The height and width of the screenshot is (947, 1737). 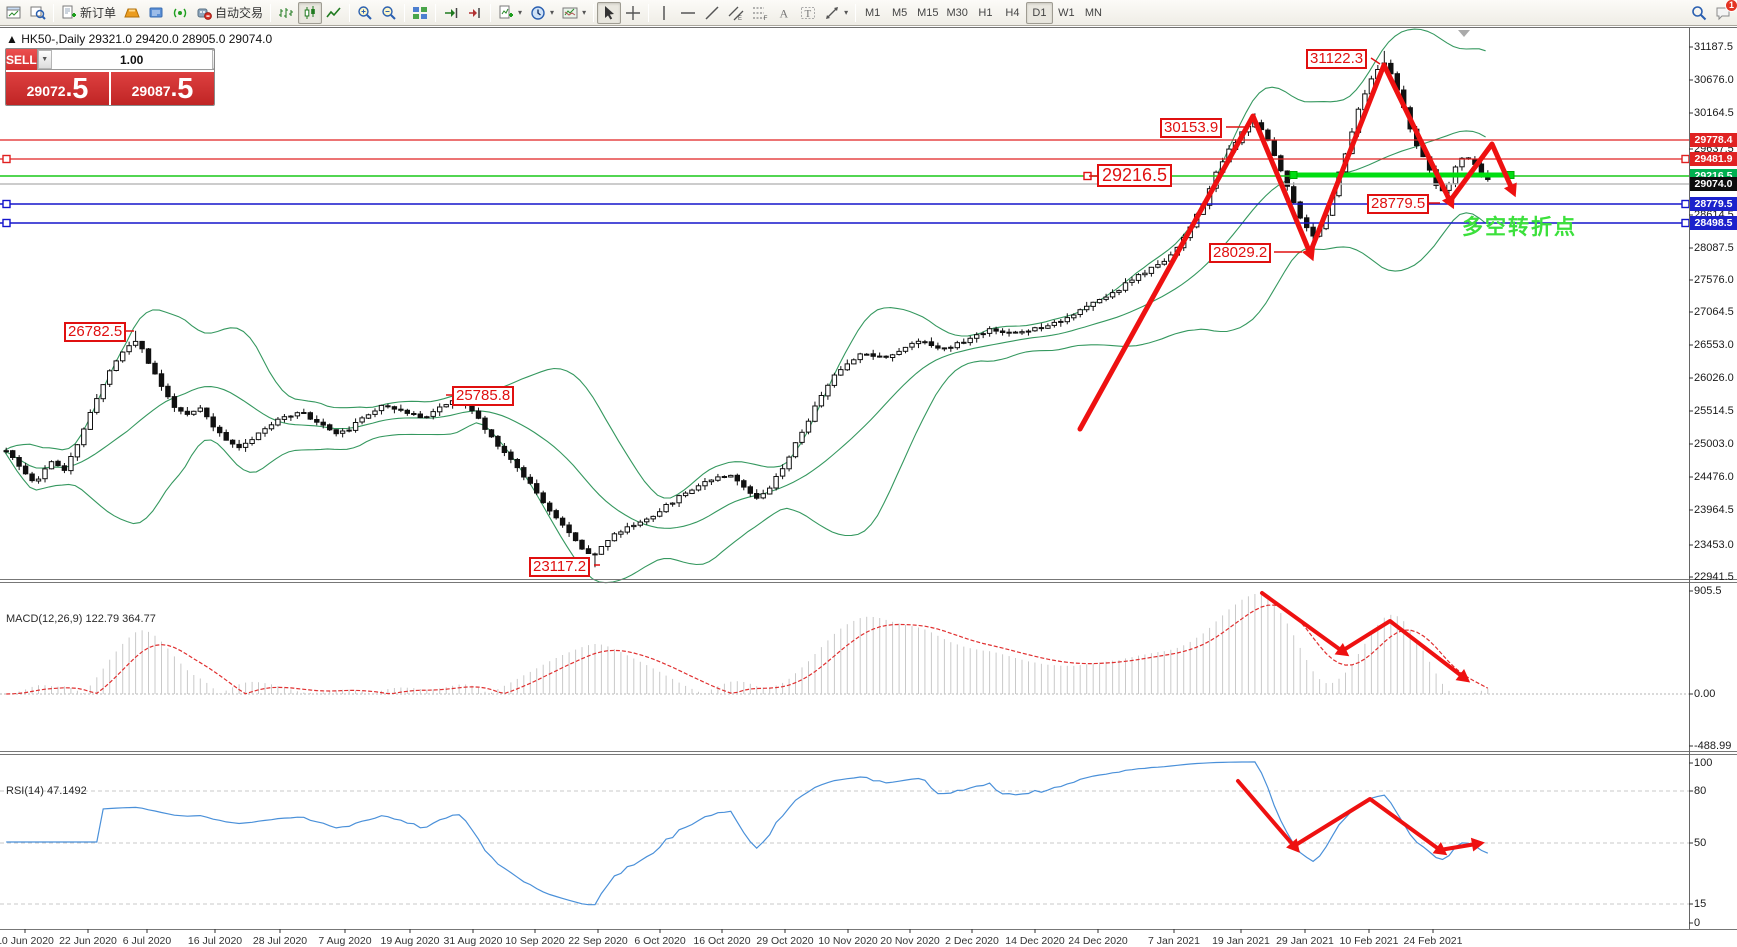 I want to click on horizontal-line-icon, so click(x=688, y=12).